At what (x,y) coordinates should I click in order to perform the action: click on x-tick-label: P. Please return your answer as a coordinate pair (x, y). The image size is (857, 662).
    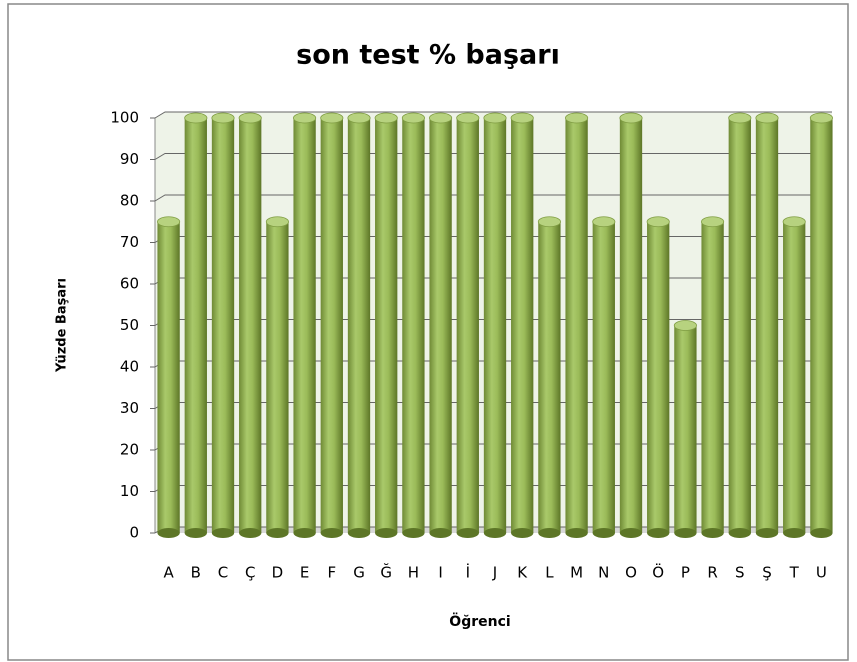
    Looking at the image, I should click on (685, 573).